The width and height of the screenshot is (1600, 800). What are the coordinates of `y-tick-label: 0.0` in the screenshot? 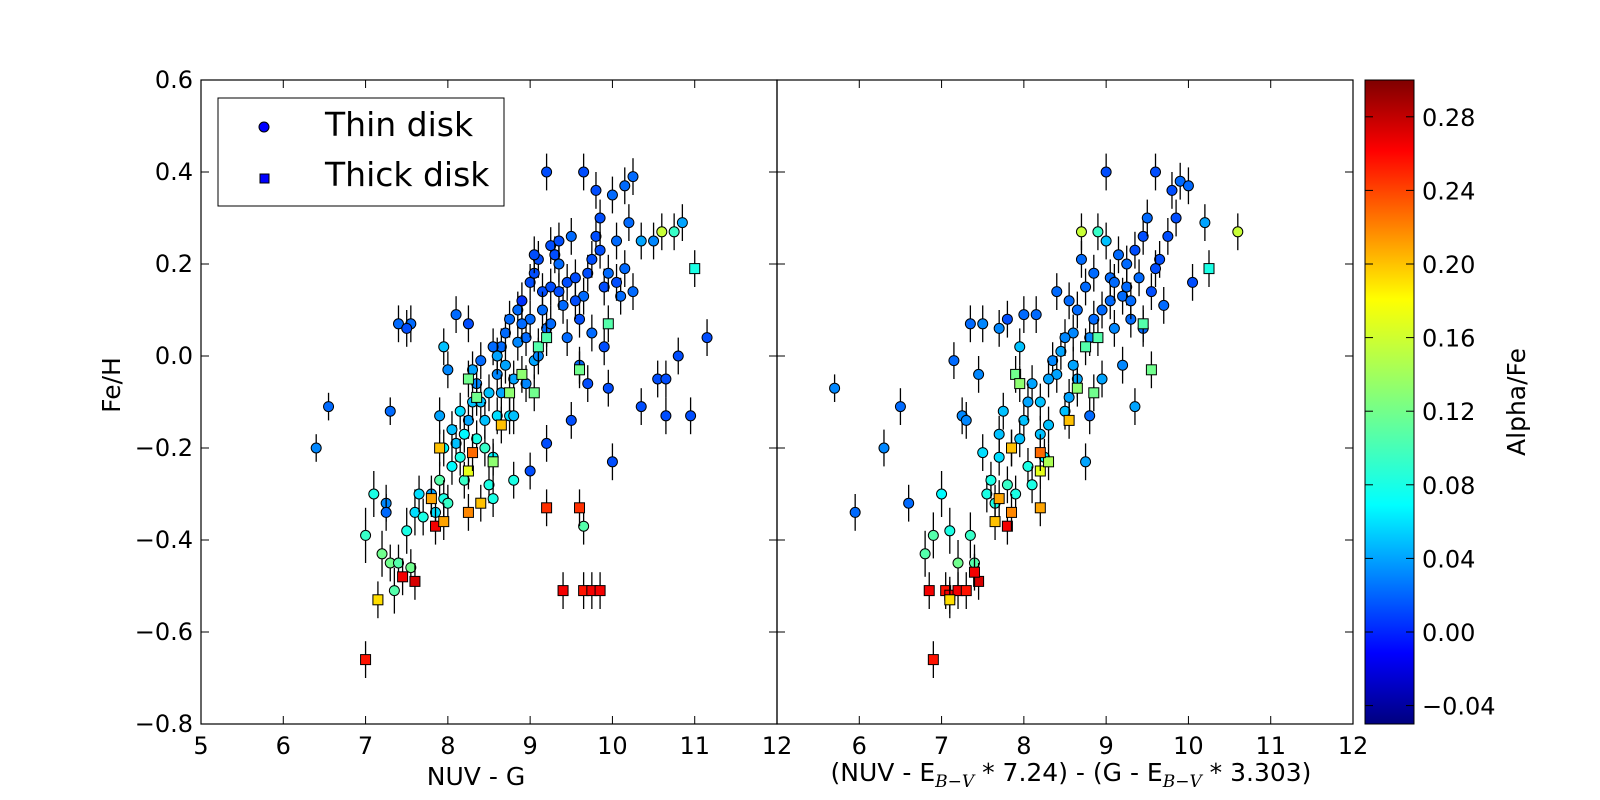 It's located at (174, 356).